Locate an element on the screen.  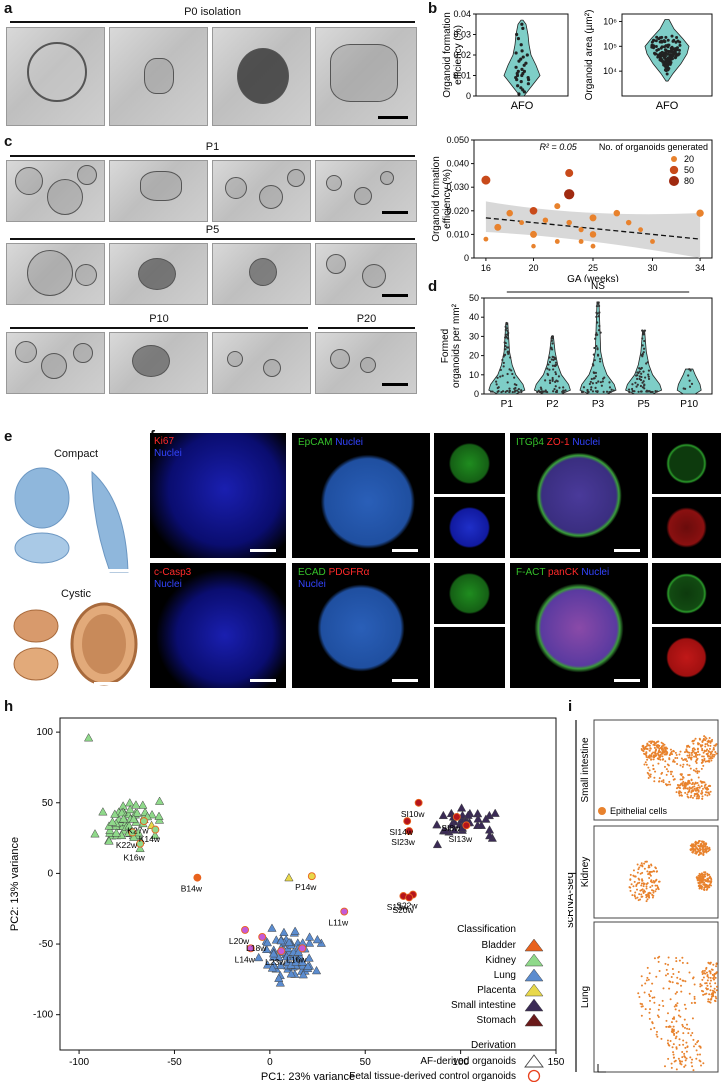
panel-label-b: b is located at coordinates (433, 8).